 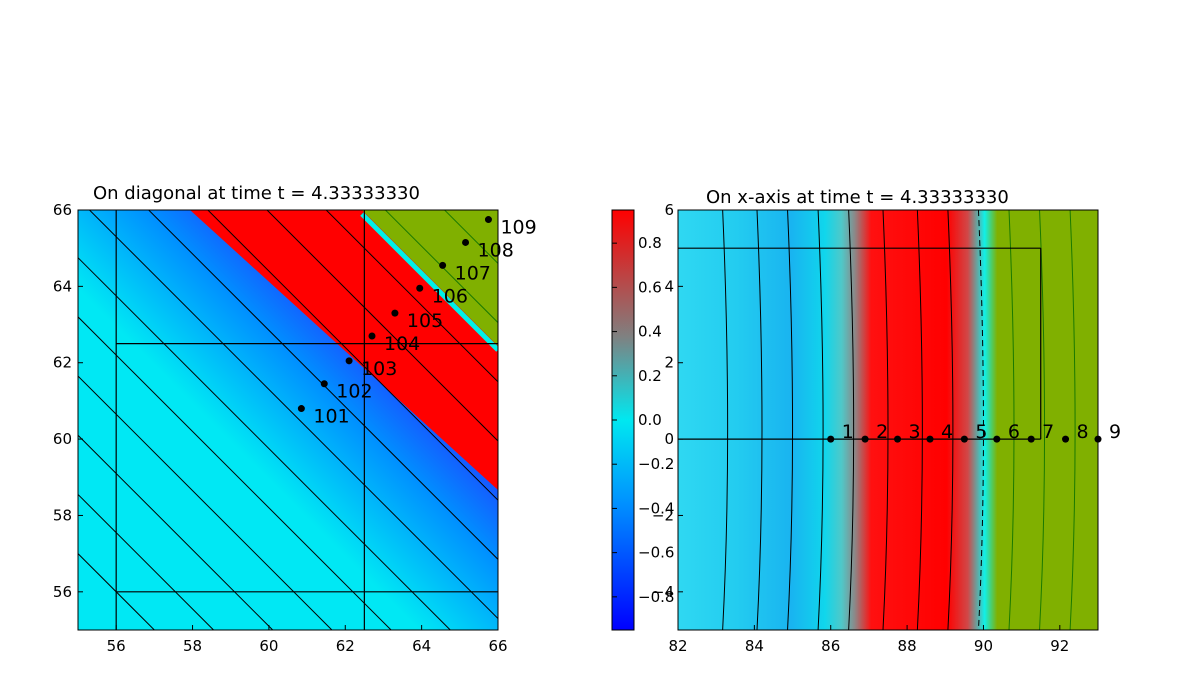 I want to click on point-label: 3, so click(x=915, y=432).